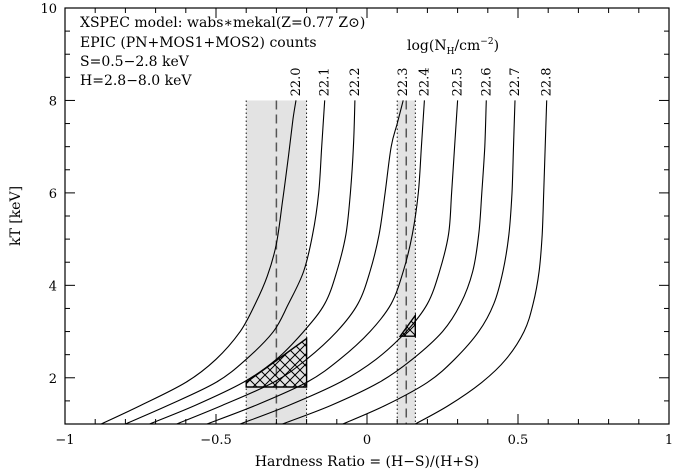 The width and height of the screenshot is (682, 471). I want to click on x-axis-title: Hardness Ratio = (H−S)/(H+S), so click(367, 462).